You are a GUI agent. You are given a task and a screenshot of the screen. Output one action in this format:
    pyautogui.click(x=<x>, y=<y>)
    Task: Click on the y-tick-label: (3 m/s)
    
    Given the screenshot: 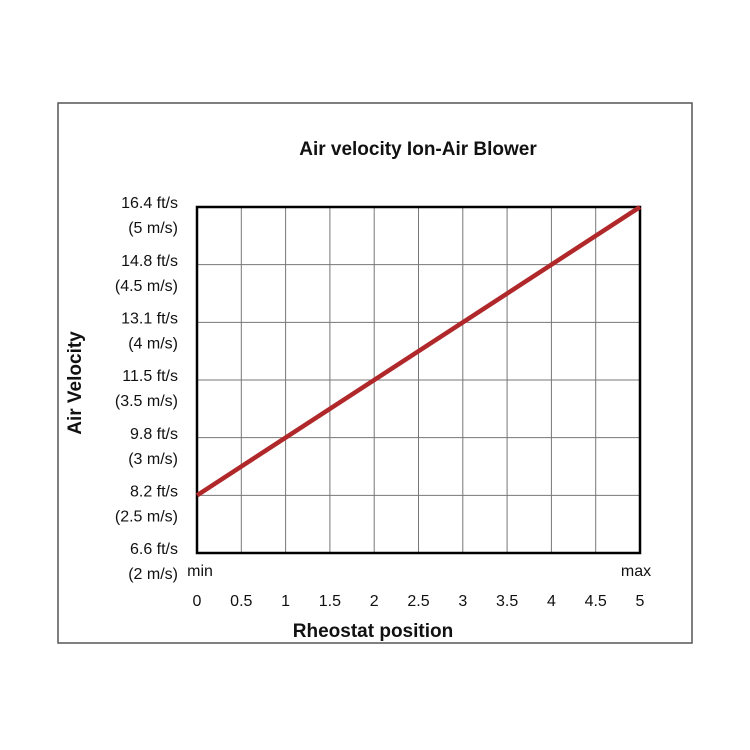 What is the action you would take?
    pyautogui.click(x=153, y=459)
    